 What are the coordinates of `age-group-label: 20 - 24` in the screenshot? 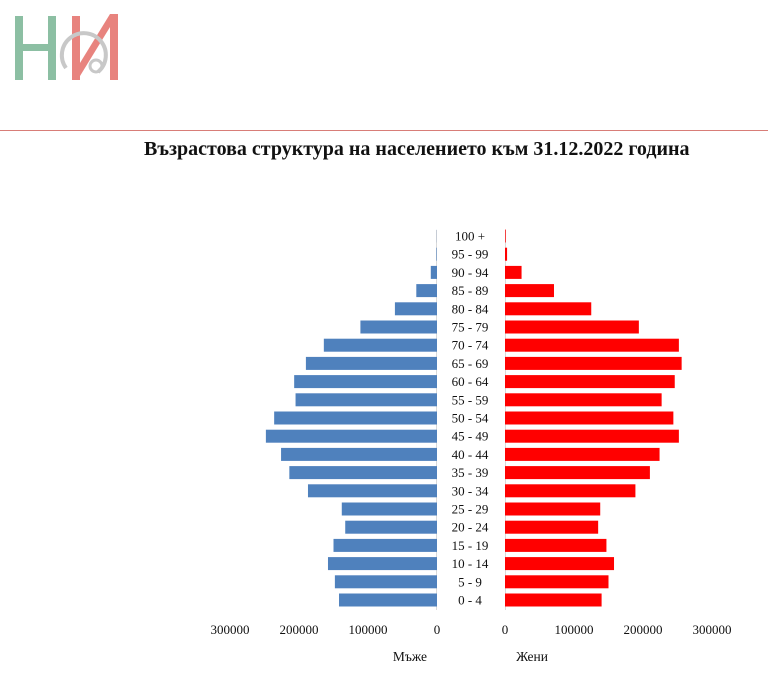 It's located at (470, 527).